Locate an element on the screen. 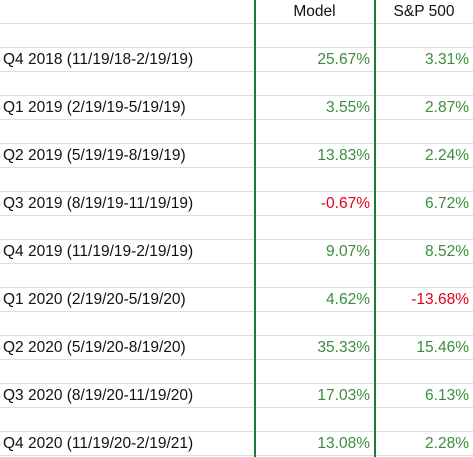  table-row: Q2 2019 (5/19/19-8/19/19) 13.83% 2.24% is located at coordinates (236, 156).